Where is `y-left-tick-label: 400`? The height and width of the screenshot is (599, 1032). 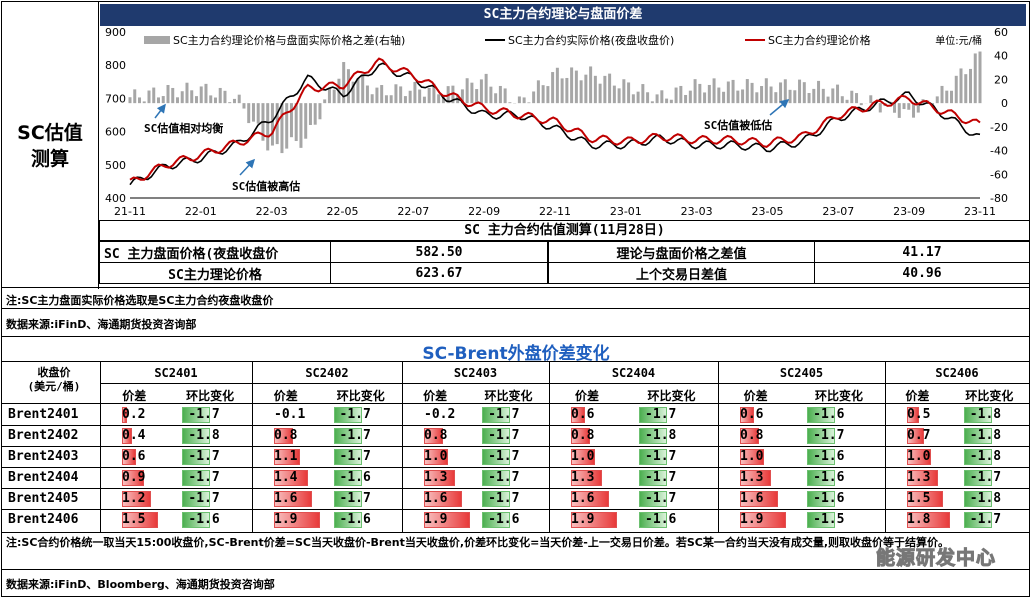
y-left-tick-label: 400 is located at coordinates (115, 198).